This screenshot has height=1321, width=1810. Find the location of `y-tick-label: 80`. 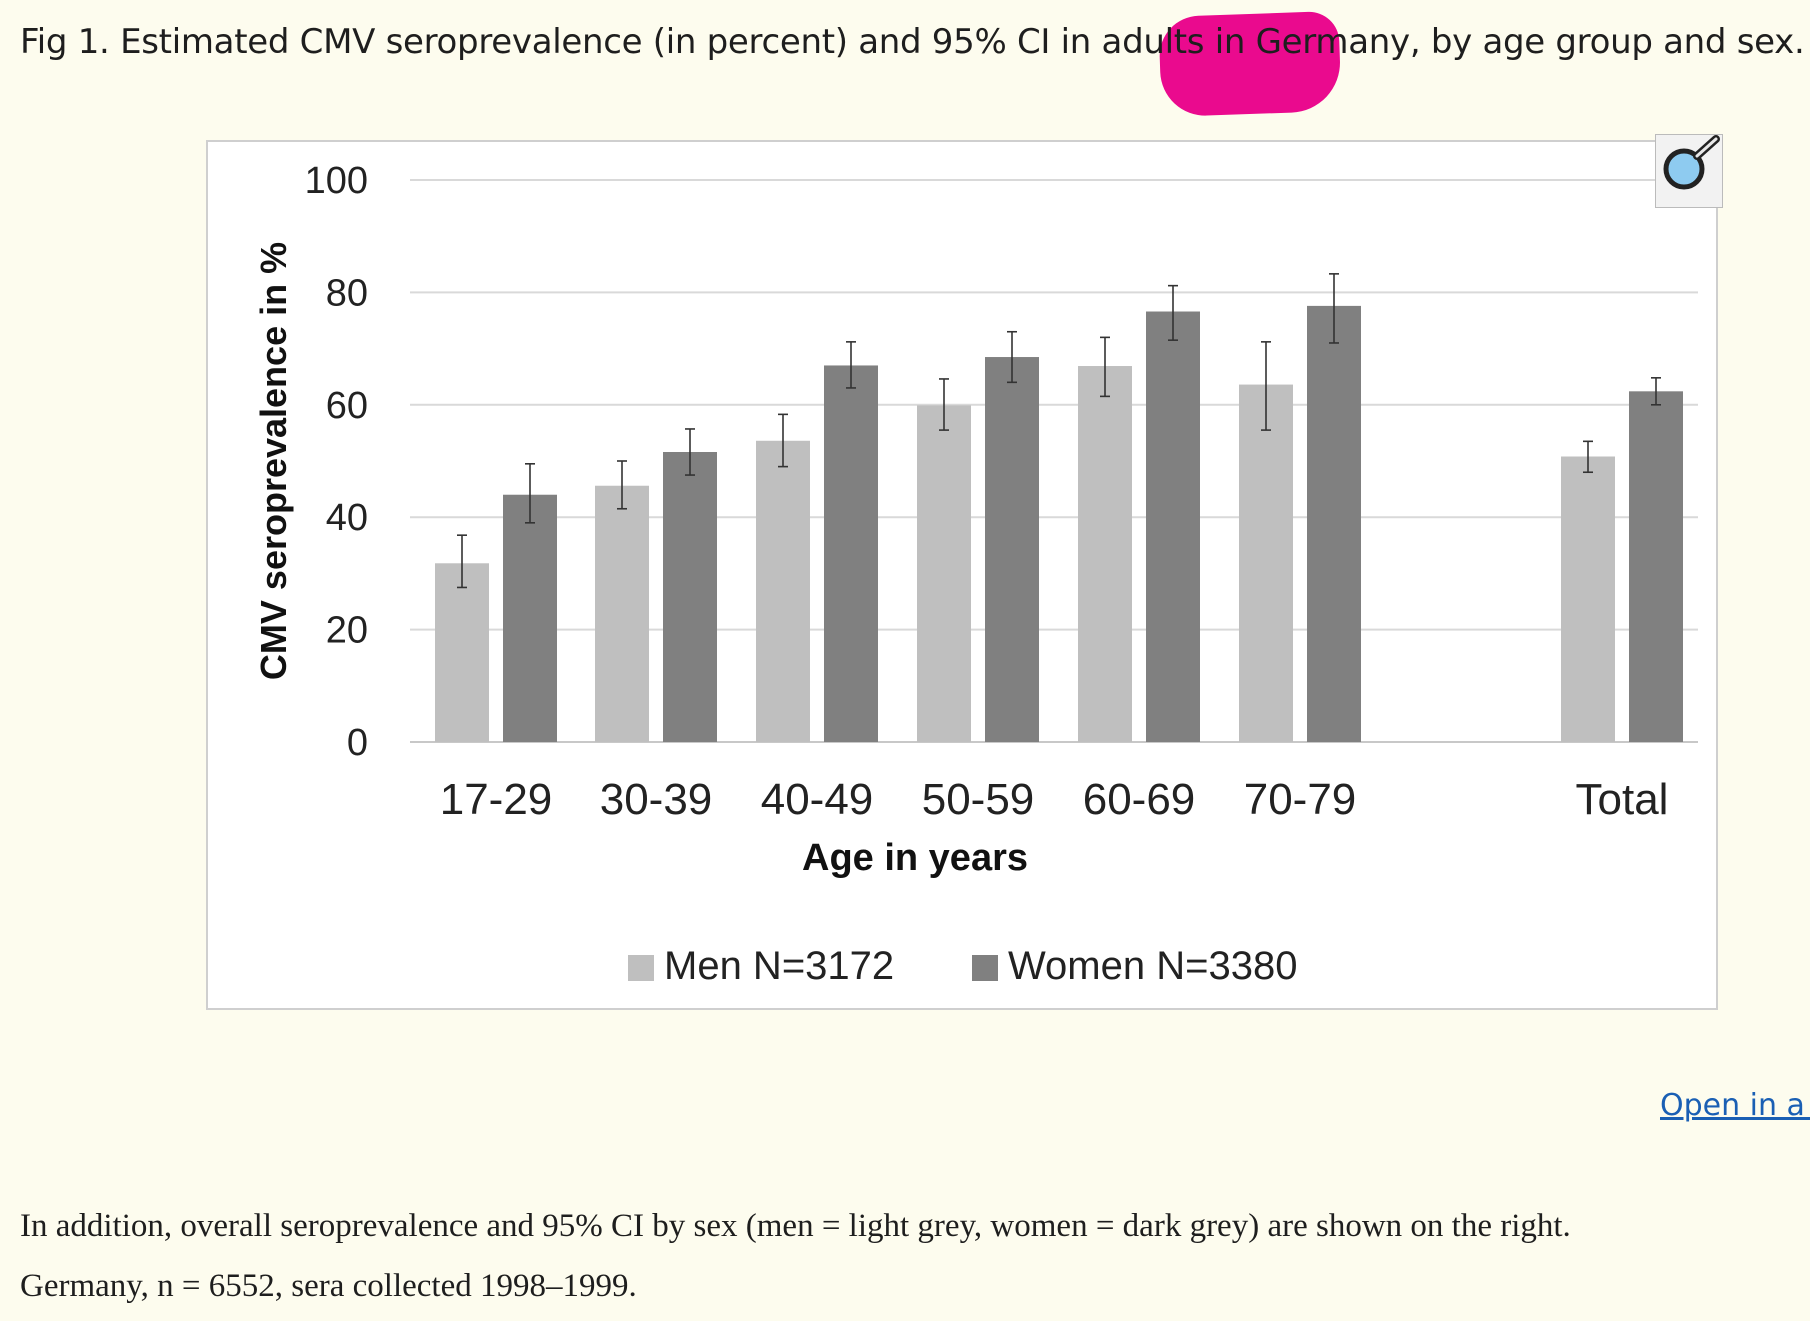

y-tick-label: 80 is located at coordinates (347, 293).